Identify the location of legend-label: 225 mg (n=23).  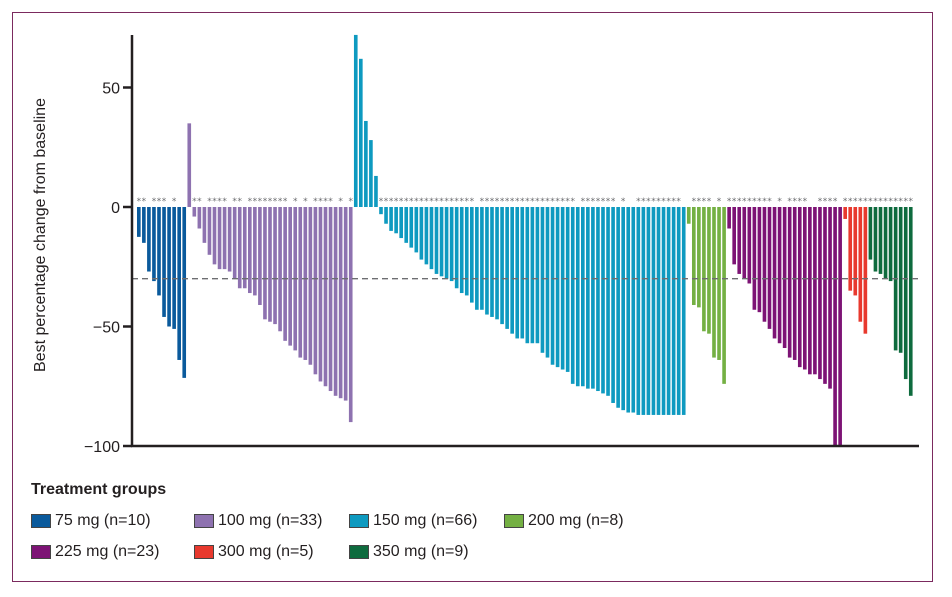
(107, 551).